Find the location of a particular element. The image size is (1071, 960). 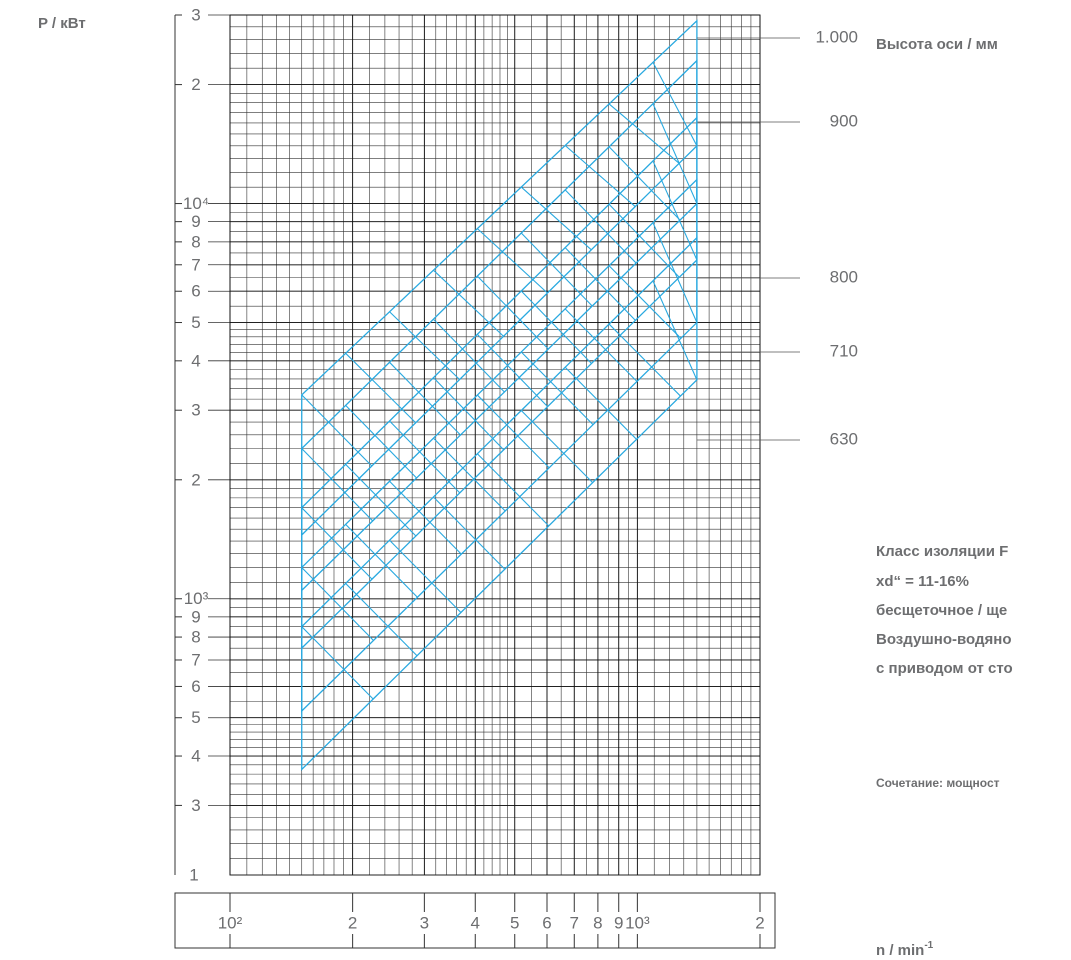

x-tick-label: 4 is located at coordinates (475, 922).